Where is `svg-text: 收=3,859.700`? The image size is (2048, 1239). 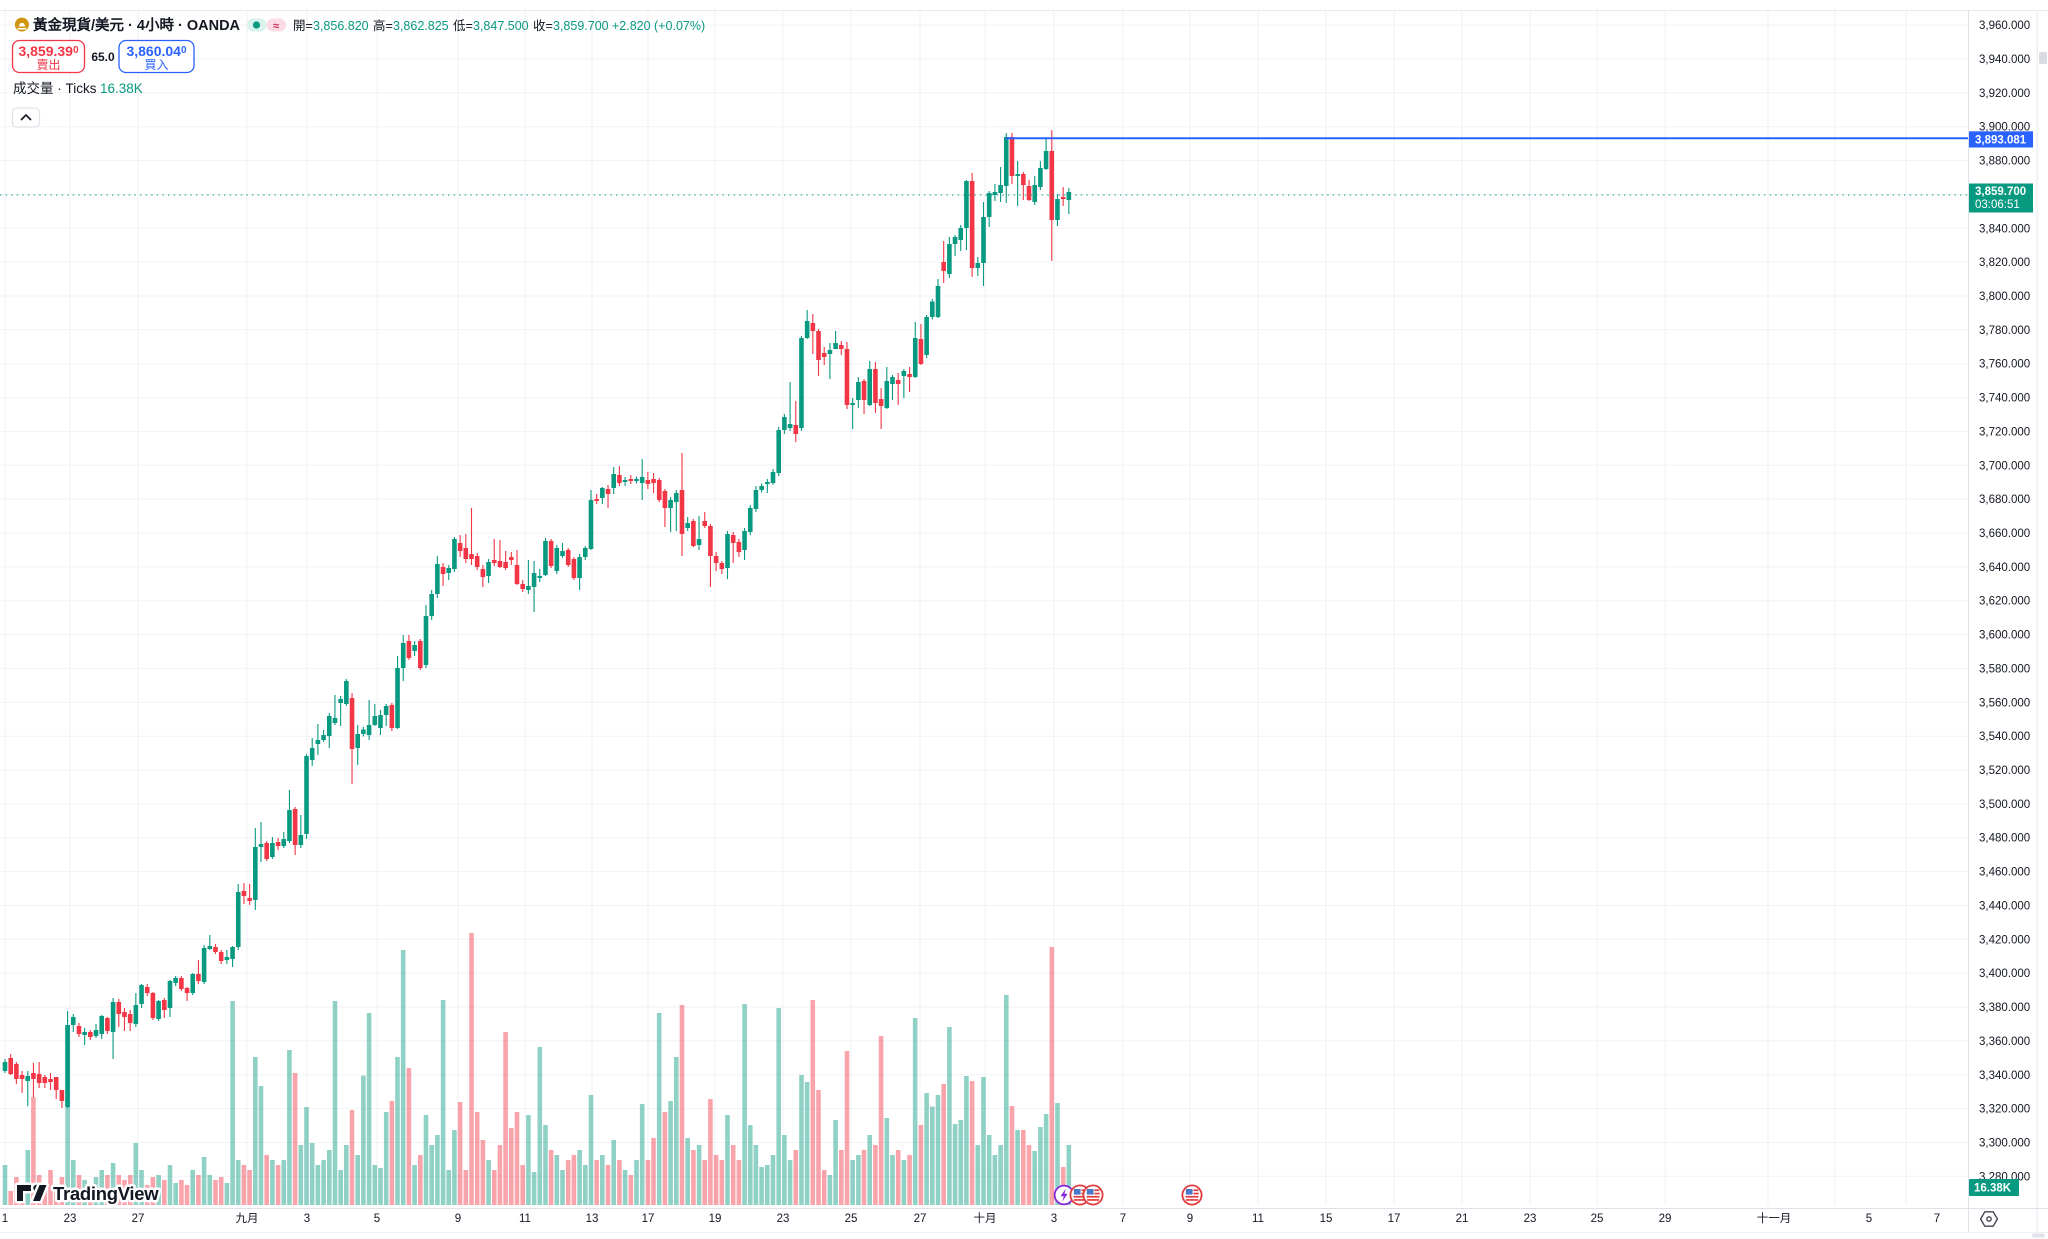
svg-text: 收=3,859.700 is located at coordinates (571, 26).